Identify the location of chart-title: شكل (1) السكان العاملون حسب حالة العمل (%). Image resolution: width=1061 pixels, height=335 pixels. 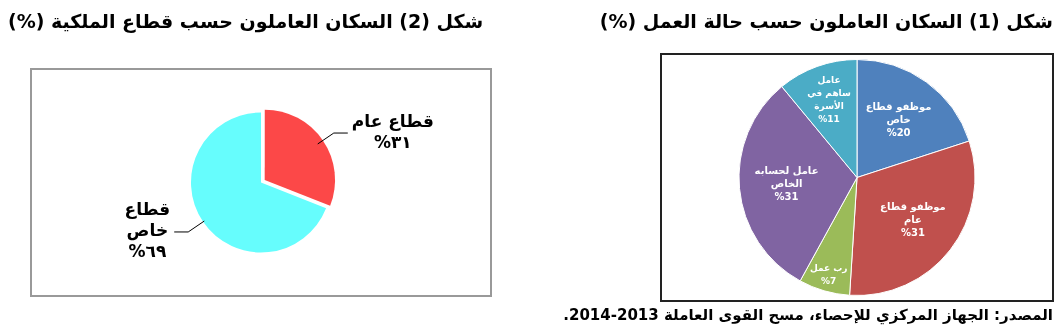
(825, 21).